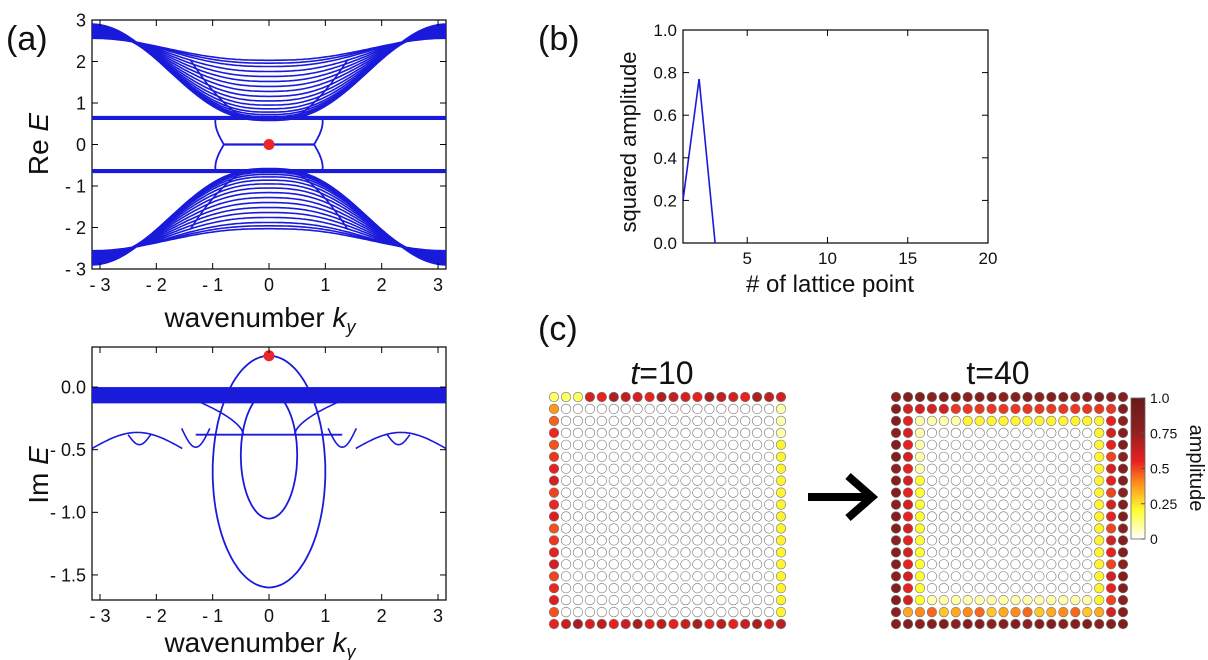 The height and width of the screenshot is (660, 1208). I want to click on re-curves, so click(269, 144).